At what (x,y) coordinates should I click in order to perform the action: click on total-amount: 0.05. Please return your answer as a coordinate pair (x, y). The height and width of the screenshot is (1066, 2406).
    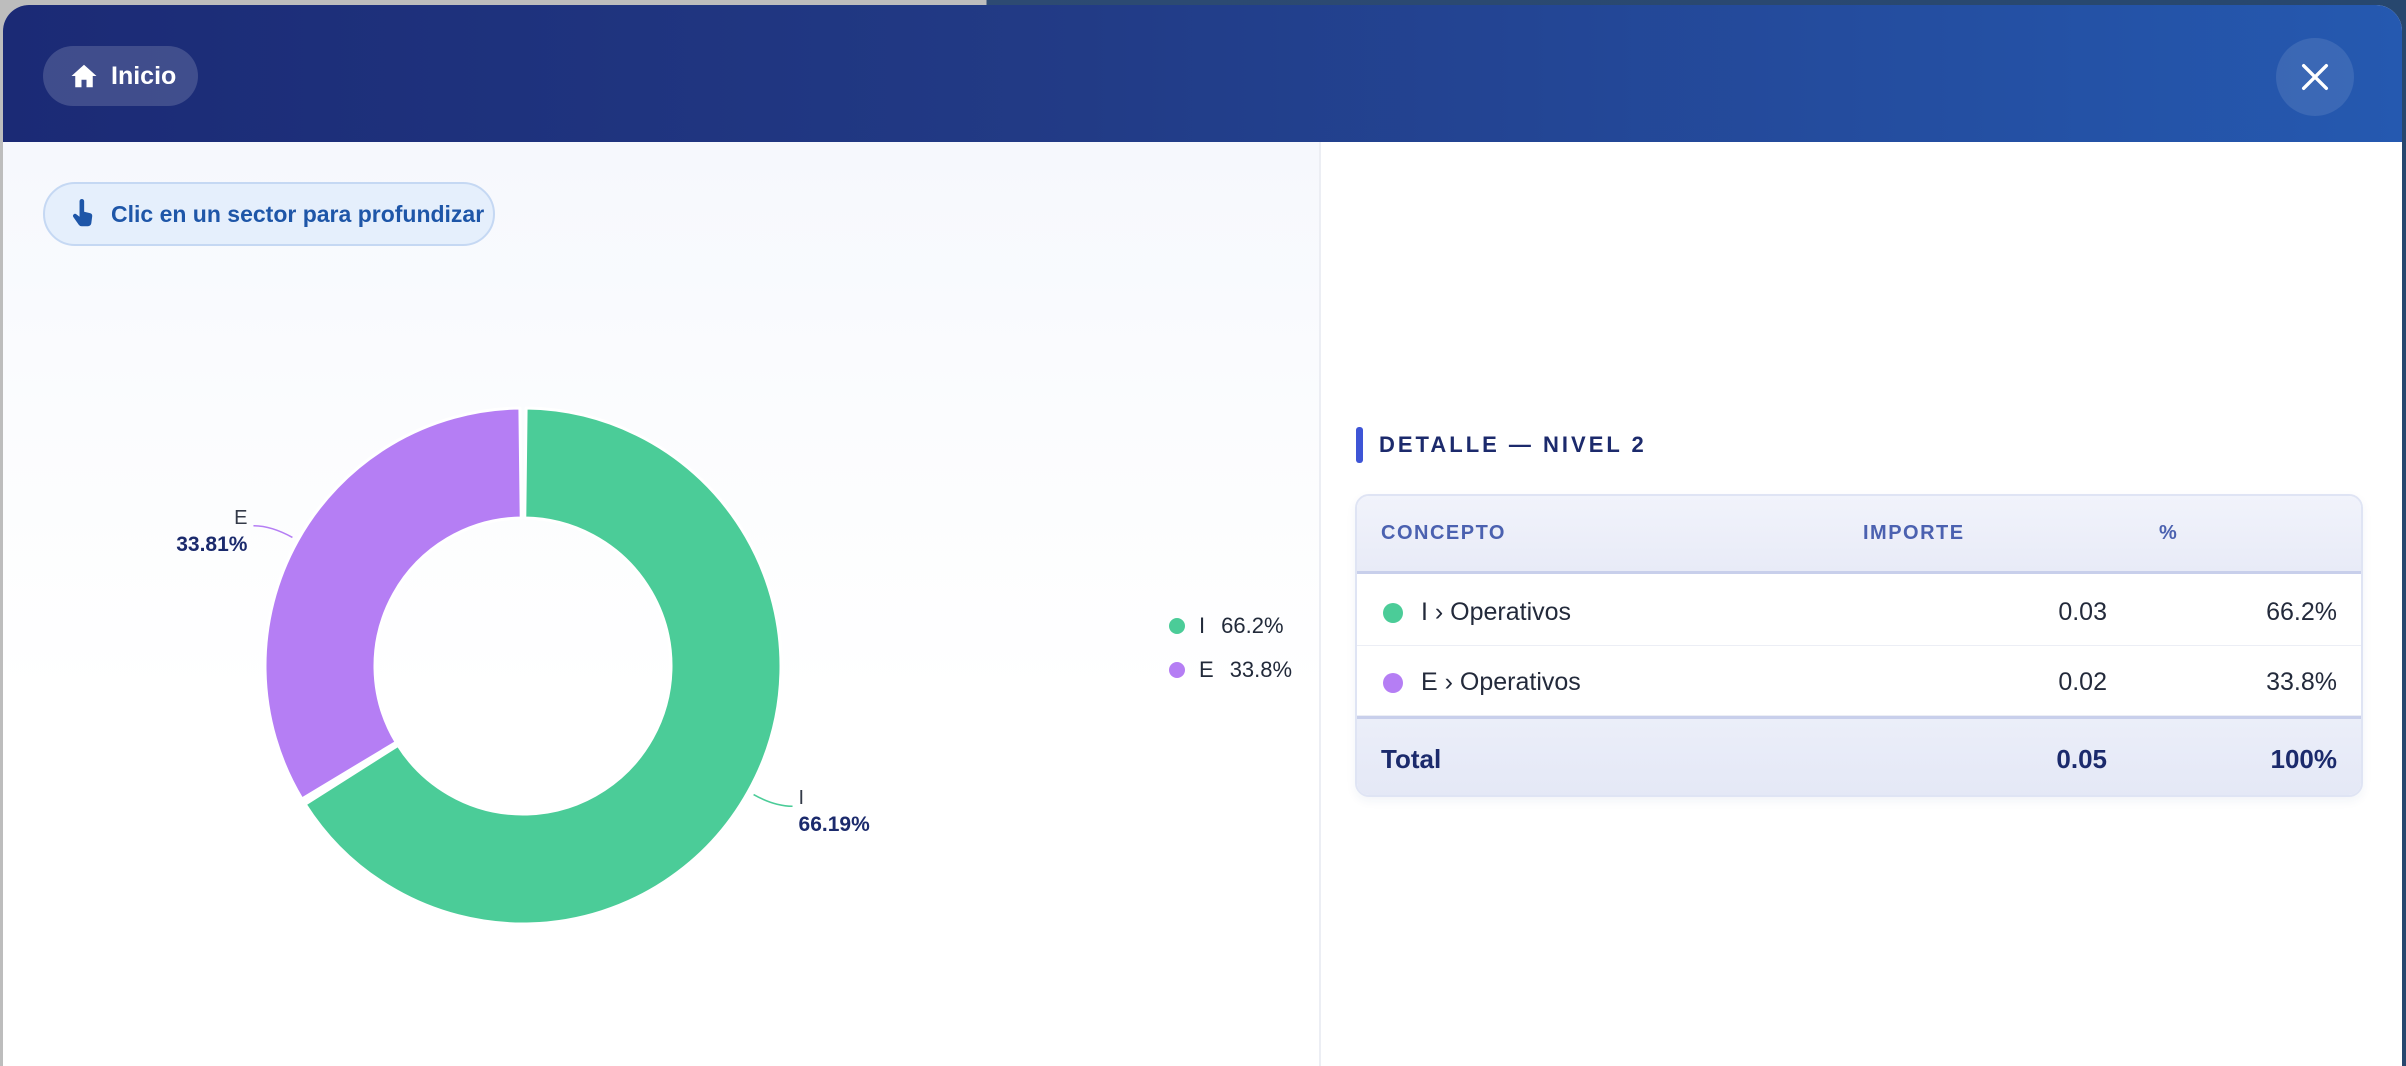
    Looking at the image, I should click on (2081, 759).